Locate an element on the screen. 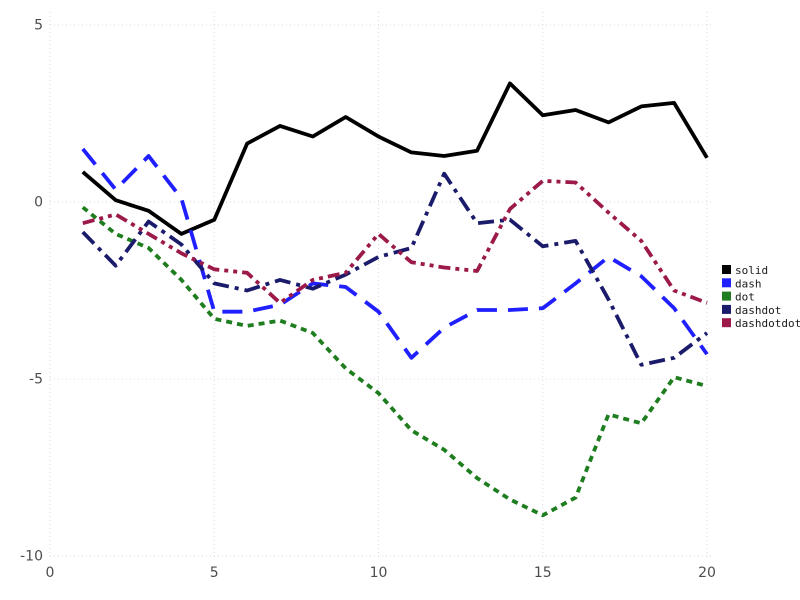 The width and height of the screenshot is (800, 600). legend-label-solid: solid is located at coordinates (751, 270).